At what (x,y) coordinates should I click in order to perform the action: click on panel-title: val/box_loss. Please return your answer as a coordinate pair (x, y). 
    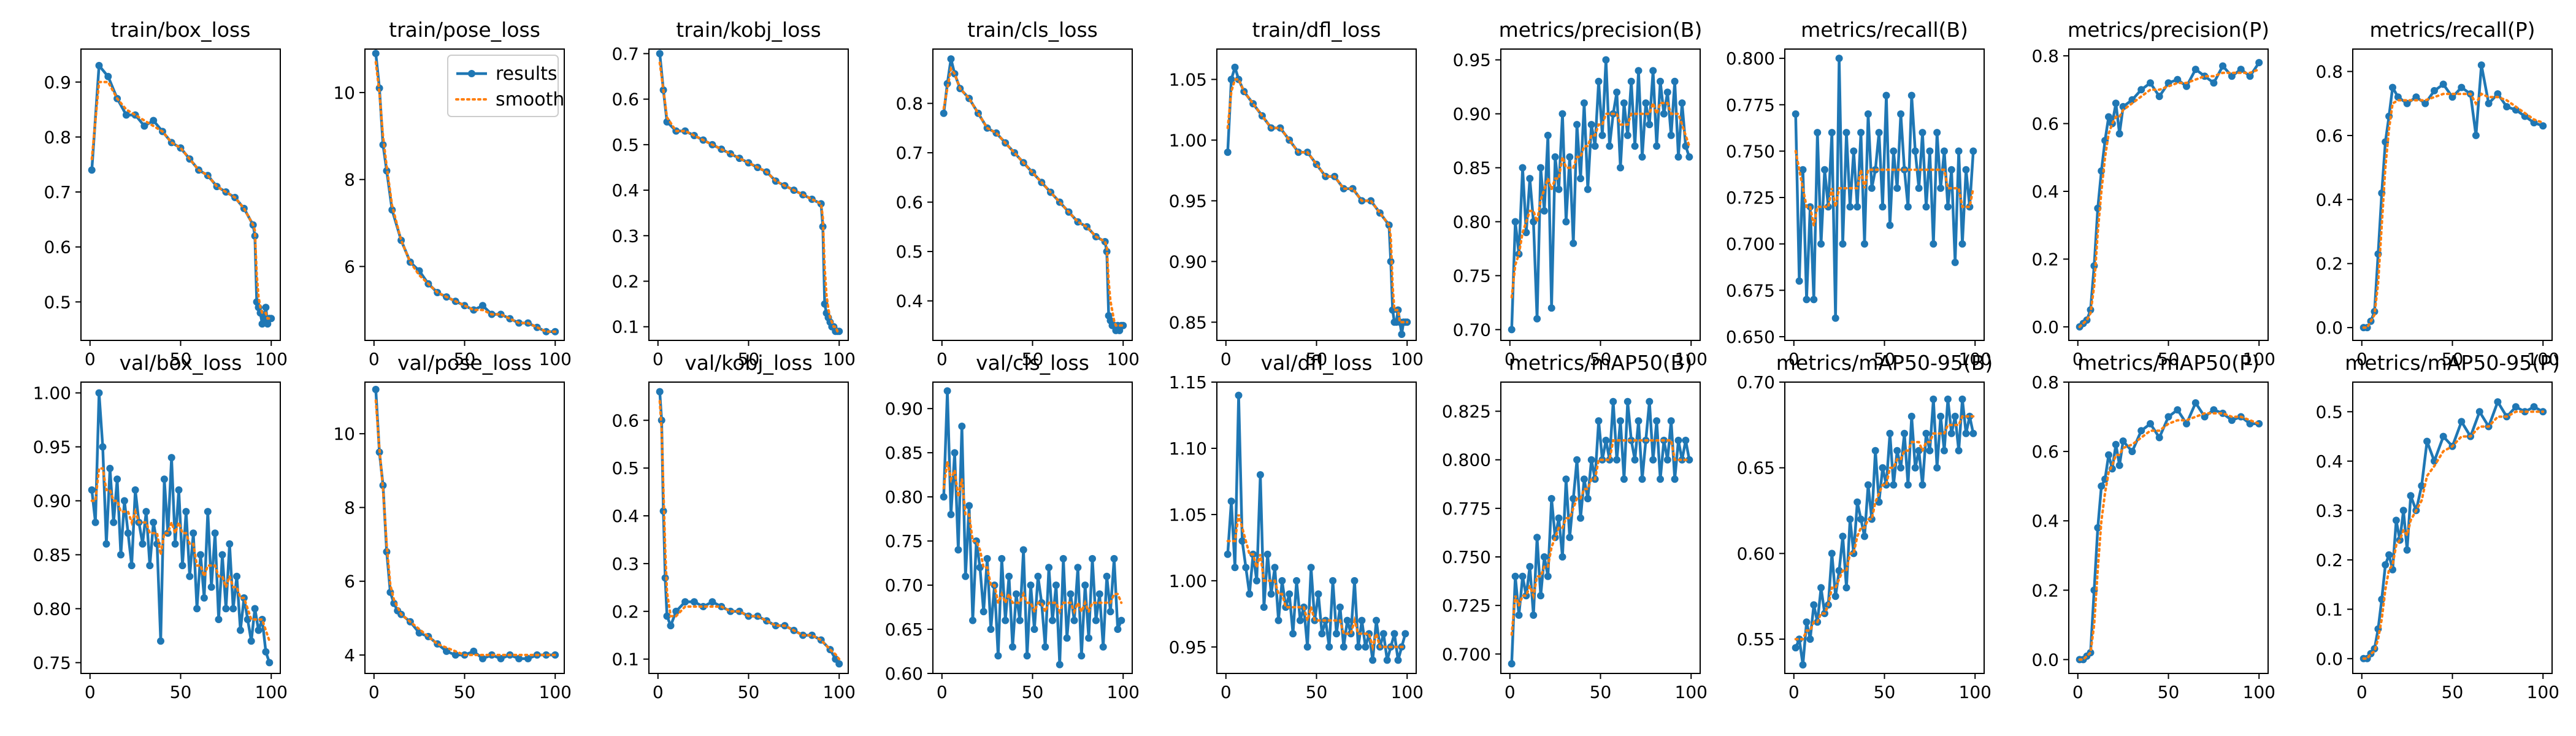
    Looking at the image, I should click on (181, 363).